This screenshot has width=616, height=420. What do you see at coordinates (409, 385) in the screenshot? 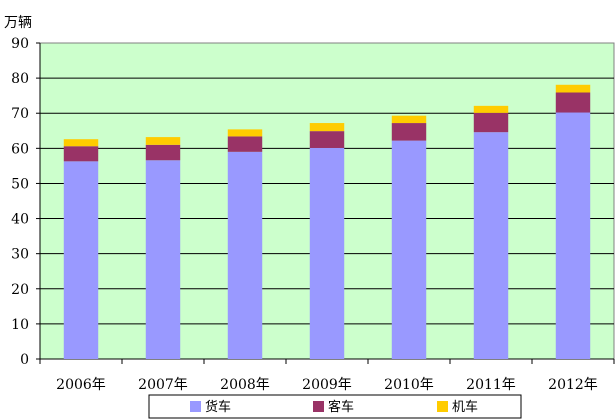
I see `x-tick-label: 2010年` at bounding box center [409, 385].